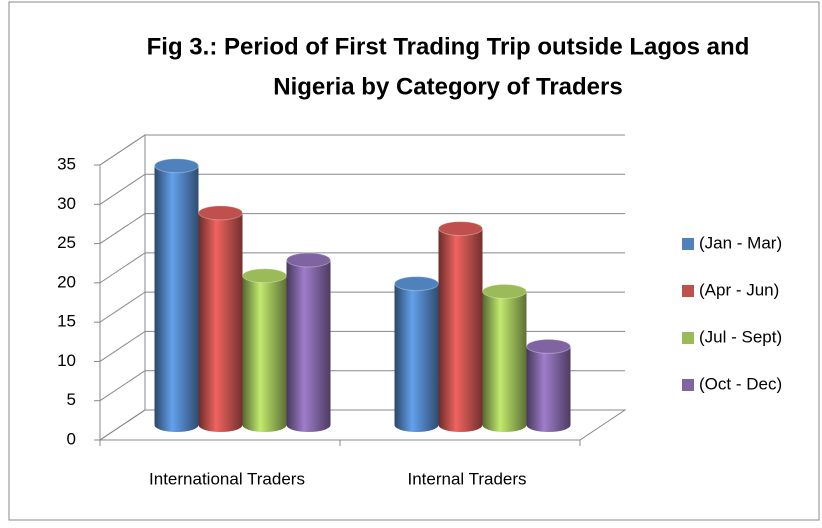 The image size is (822, 528). What do you see at coordinates (740, 242) in the screenshot?
I see `legend-label: (Jan - Mar)` at bounding box center [740, 242].